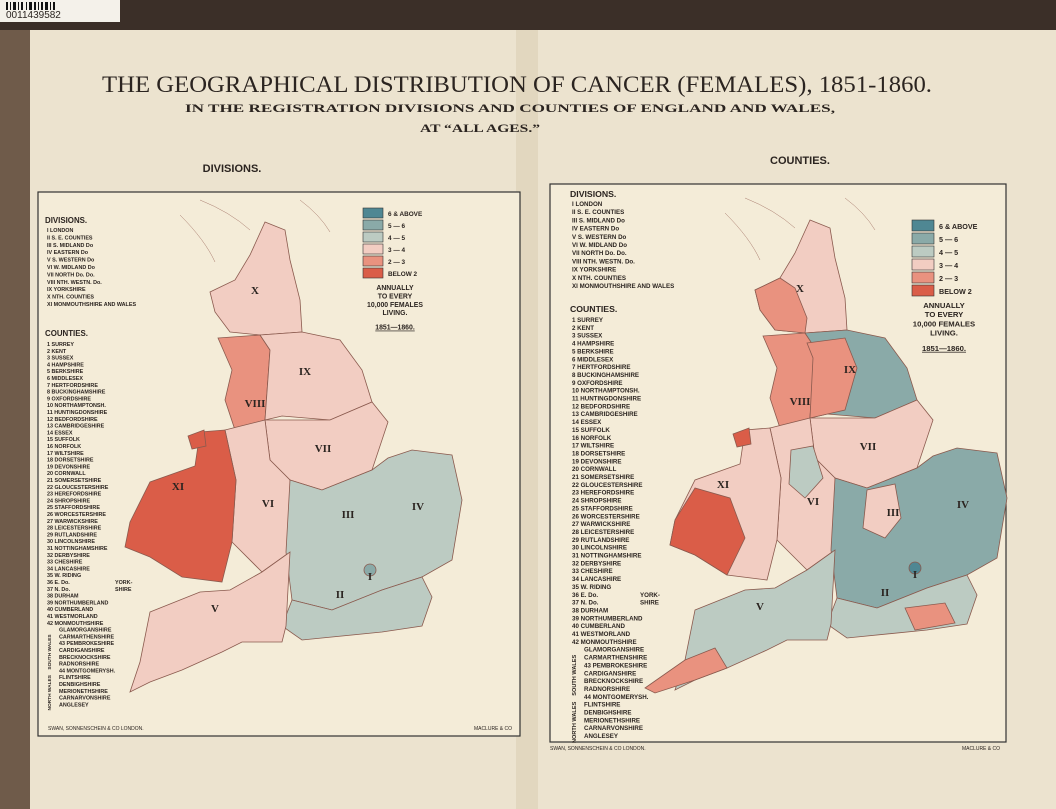 The height and width of the screenshot is (809, 1056). I want to click on division-entry: II S. E. COUNTIES, so click(70, 238).